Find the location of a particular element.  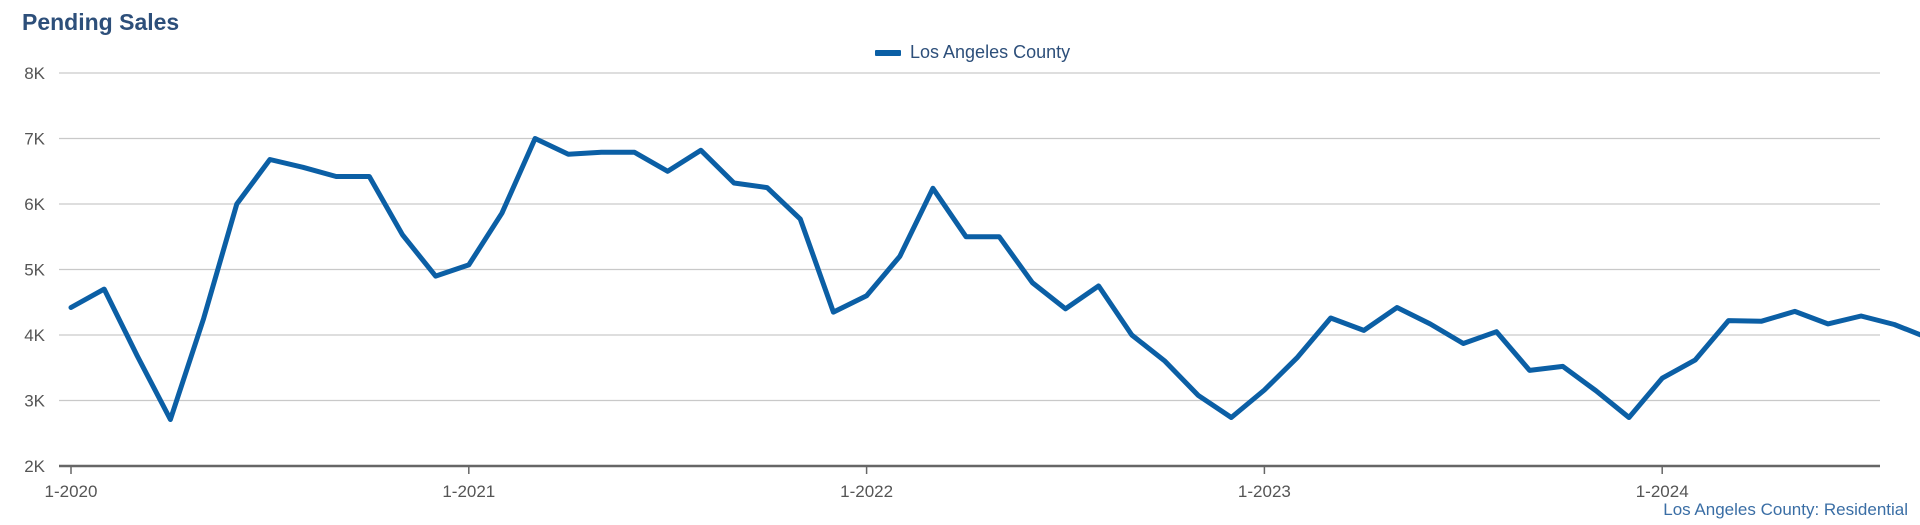

chart-title: Pending Sales is located at coordinates (101, 22).